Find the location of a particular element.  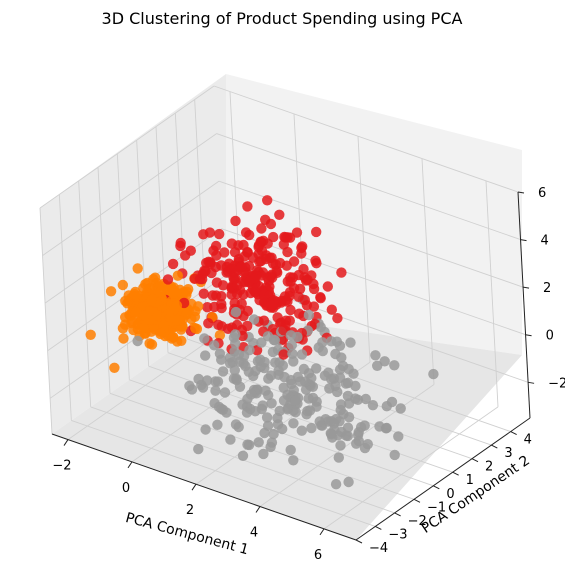

y-tick-label: 4 is located at coordinates (528, 440).